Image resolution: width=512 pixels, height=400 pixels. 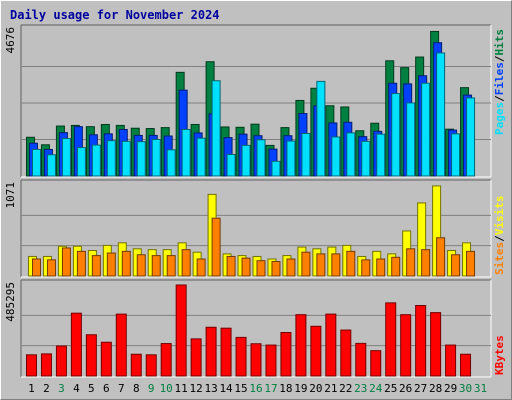 I want to click on day-label-12: 12, so click(x=196, y=388).